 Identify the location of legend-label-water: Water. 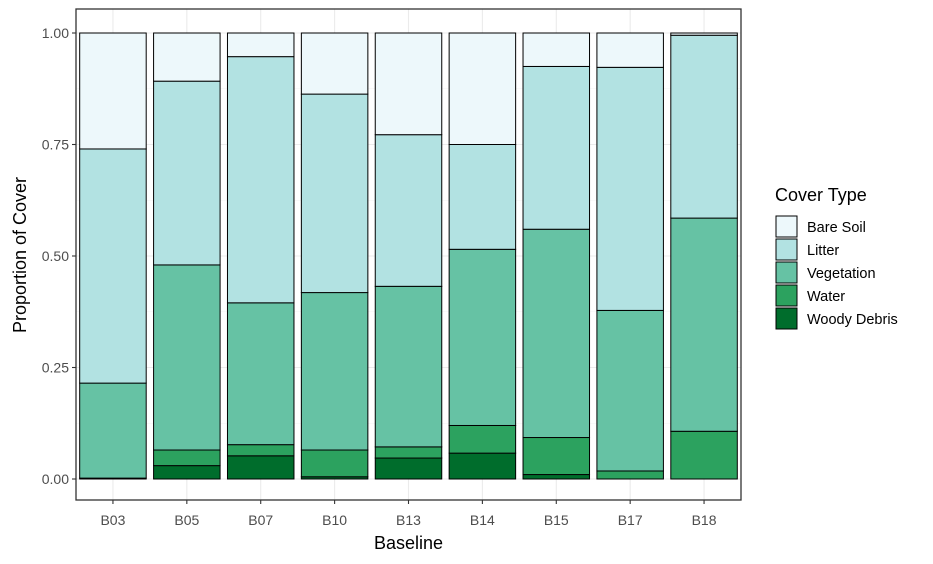
(826, 297).